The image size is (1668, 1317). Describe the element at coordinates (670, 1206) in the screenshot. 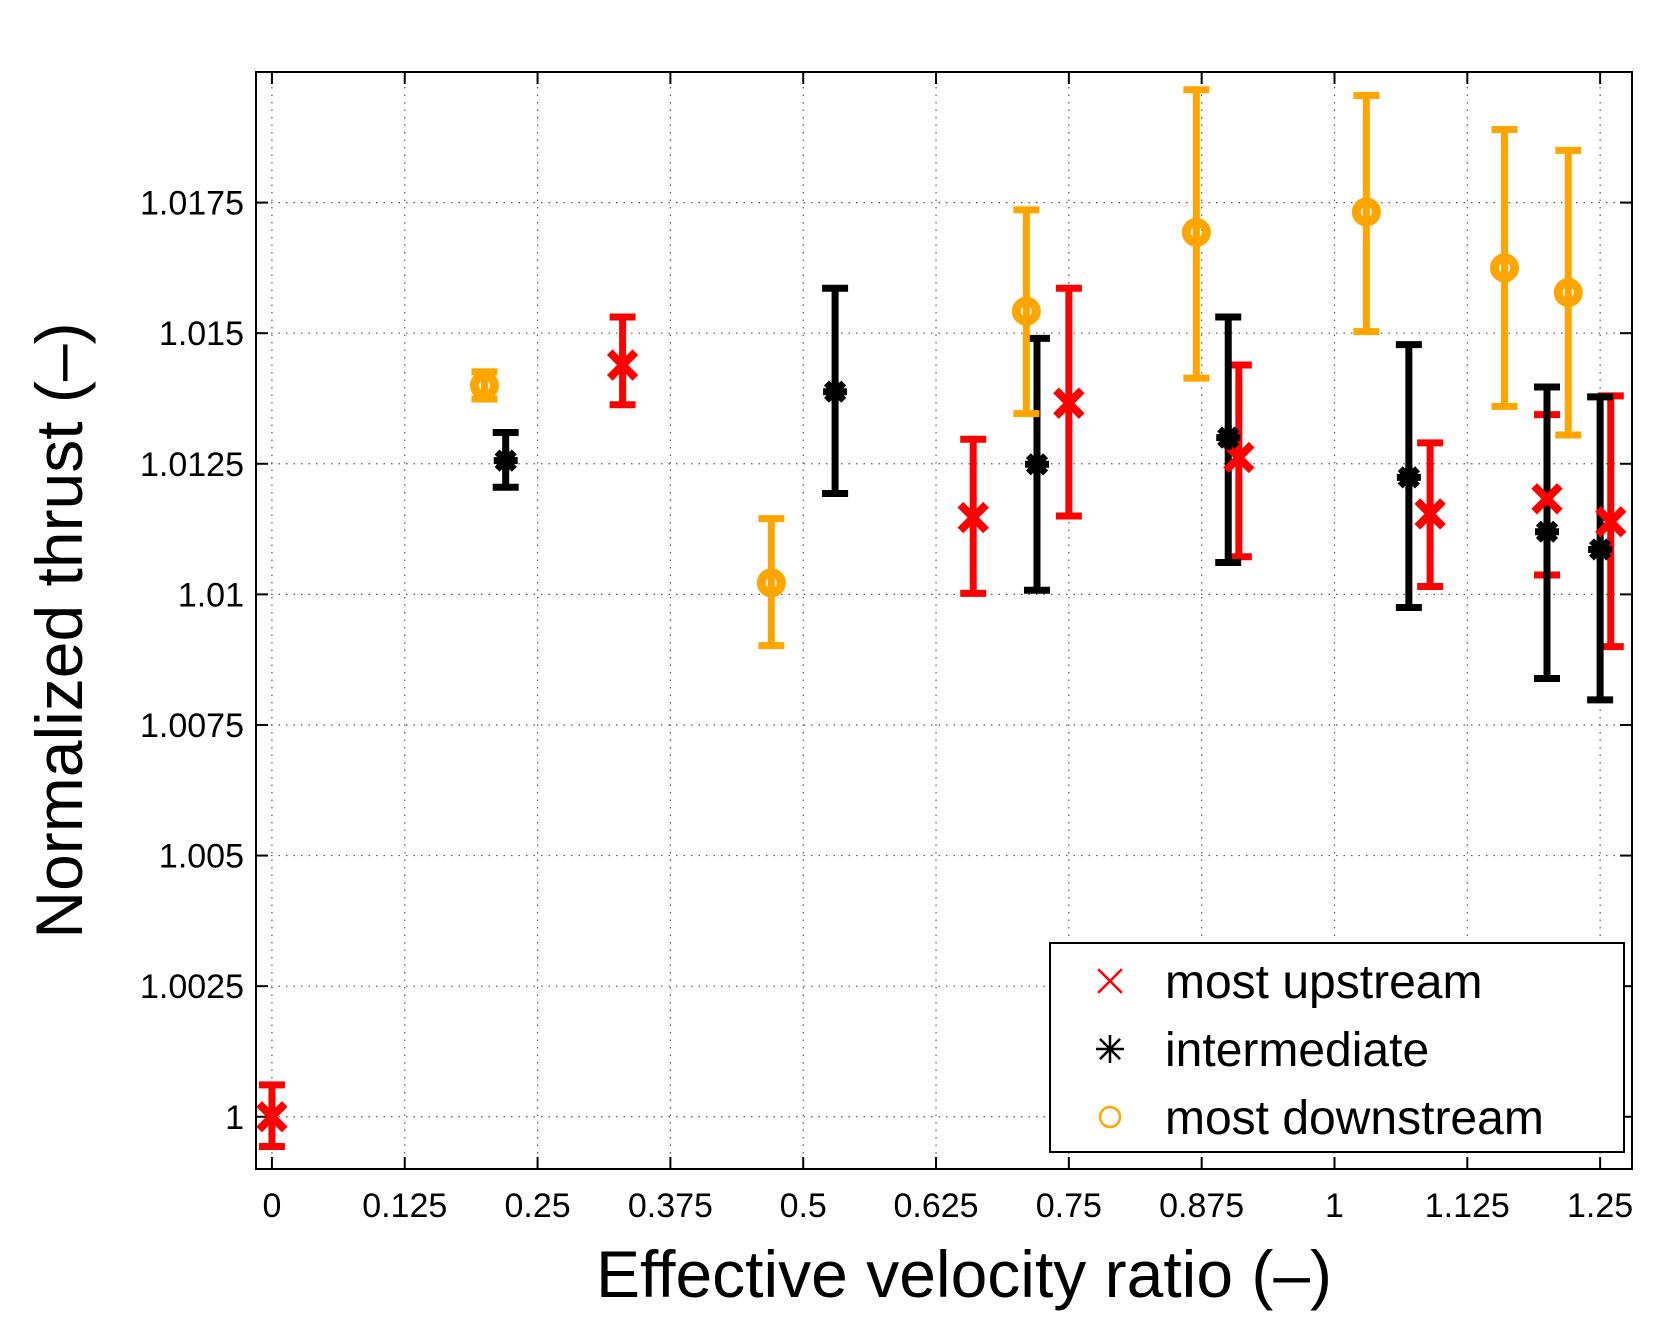

I see `x-tick-label: 0.375` at that location.